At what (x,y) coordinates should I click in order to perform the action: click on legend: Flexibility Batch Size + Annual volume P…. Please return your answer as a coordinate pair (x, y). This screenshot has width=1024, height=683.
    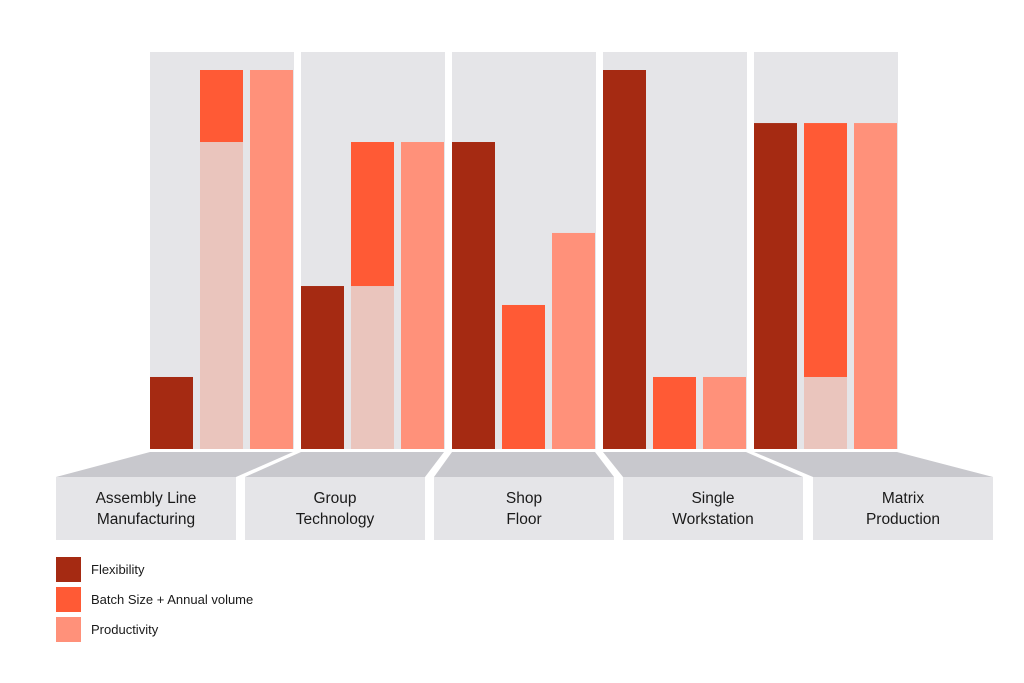
    Looking at the image, I should click on (154, 601).